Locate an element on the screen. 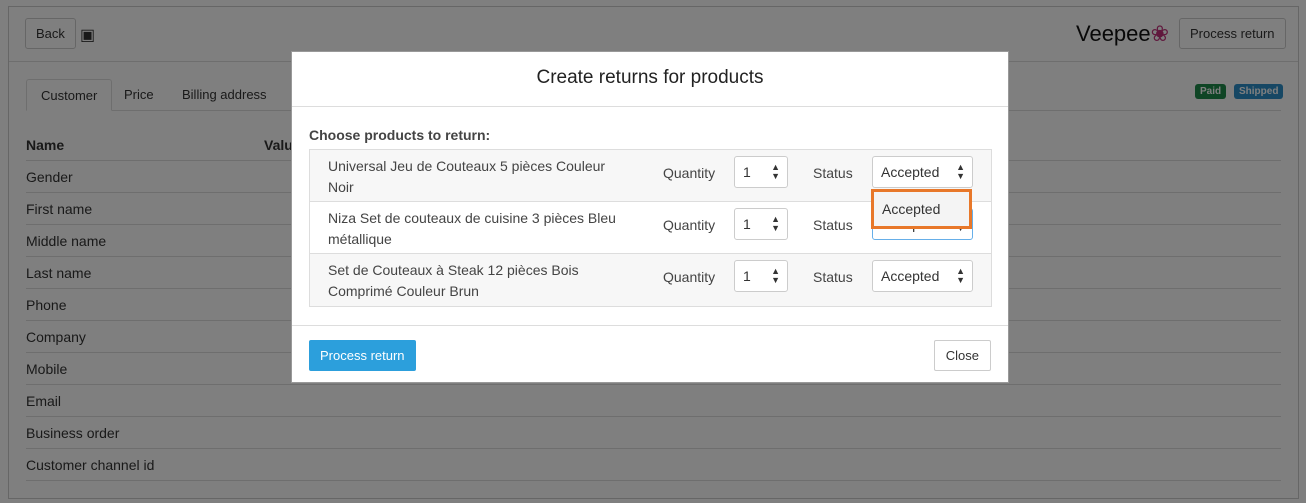 The width and height of the screenshot is (1306, 503). modal-title: Create returns for products is located at coordinates (650, 79).